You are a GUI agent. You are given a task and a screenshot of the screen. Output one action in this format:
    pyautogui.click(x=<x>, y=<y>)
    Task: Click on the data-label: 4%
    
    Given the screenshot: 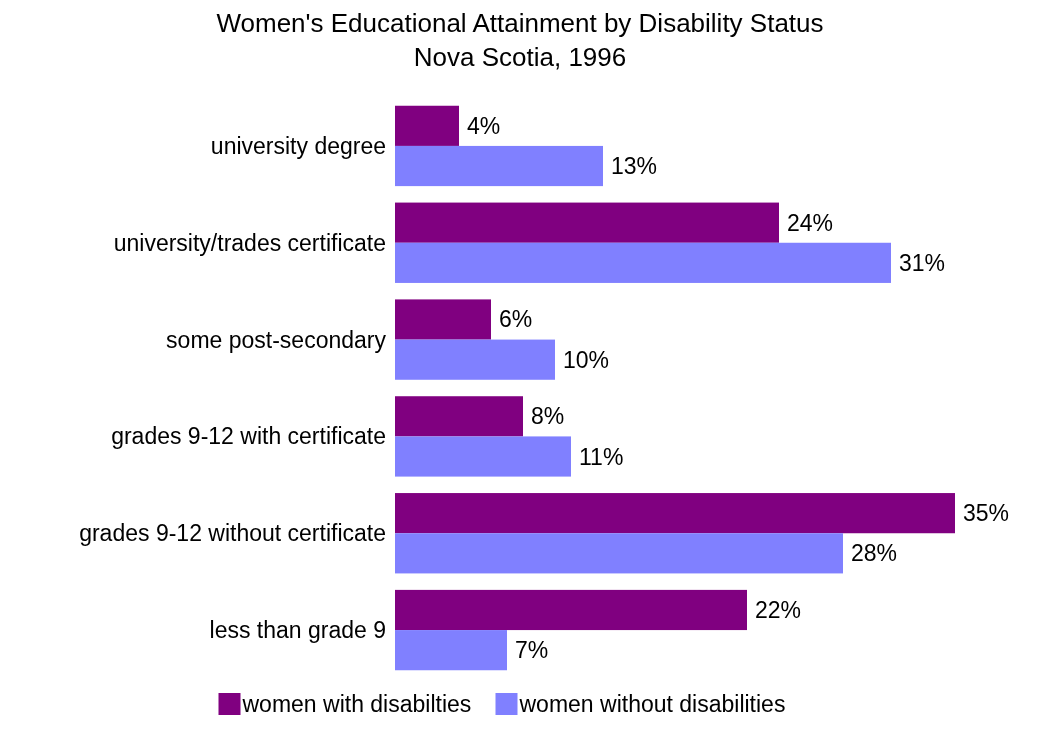 What is the action you would take?
    pyautogui.click(x=484, y=125)
    